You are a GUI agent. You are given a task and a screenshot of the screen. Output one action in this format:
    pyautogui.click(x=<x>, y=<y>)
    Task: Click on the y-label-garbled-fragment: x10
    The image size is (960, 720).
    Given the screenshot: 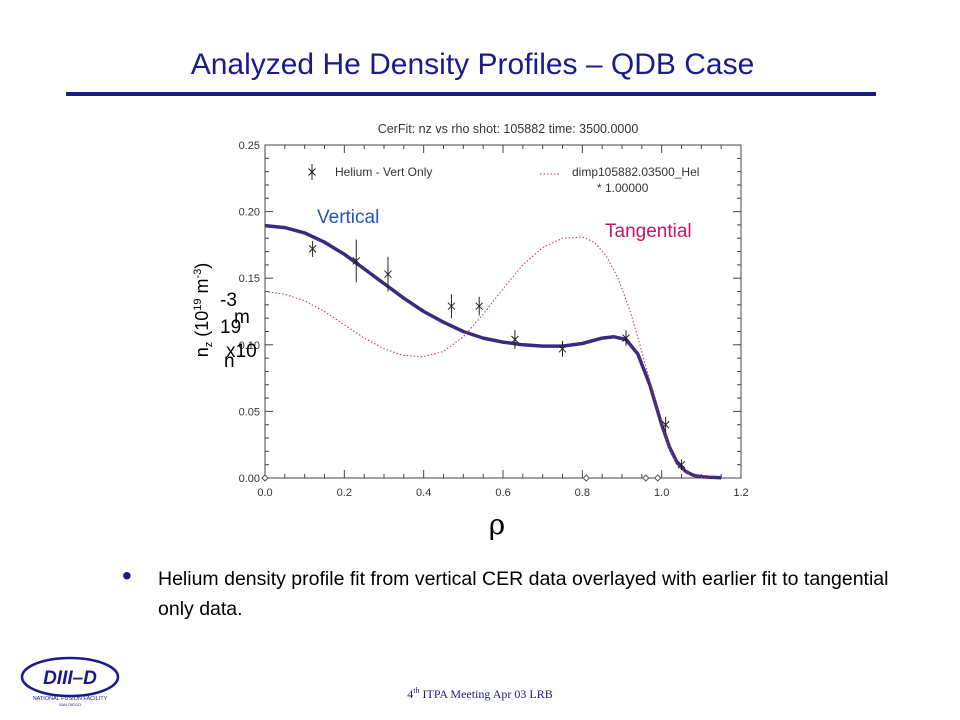 What is the action you would take?
    pyautogui.click(x=241, y=351)
    